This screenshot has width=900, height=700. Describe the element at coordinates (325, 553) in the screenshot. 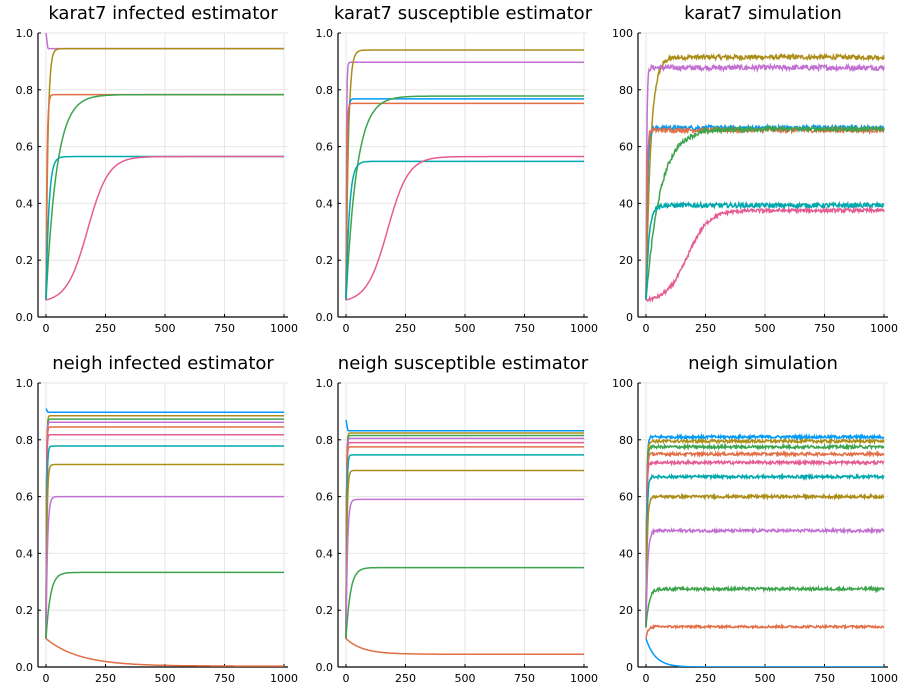

I see `y-tick-label: 0.4` at that location.